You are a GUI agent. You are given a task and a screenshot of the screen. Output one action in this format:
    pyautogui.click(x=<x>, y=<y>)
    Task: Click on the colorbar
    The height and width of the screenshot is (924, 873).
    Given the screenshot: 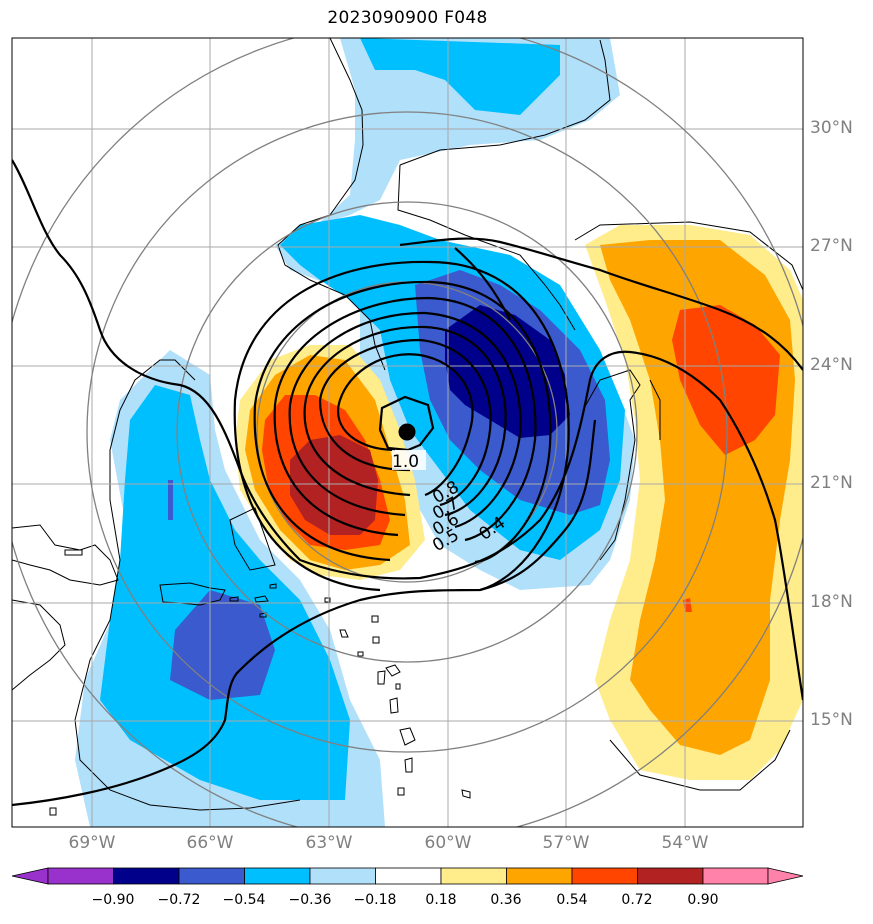 What is the action you would take?
    pyautogui.click(x=407, y=876)
    